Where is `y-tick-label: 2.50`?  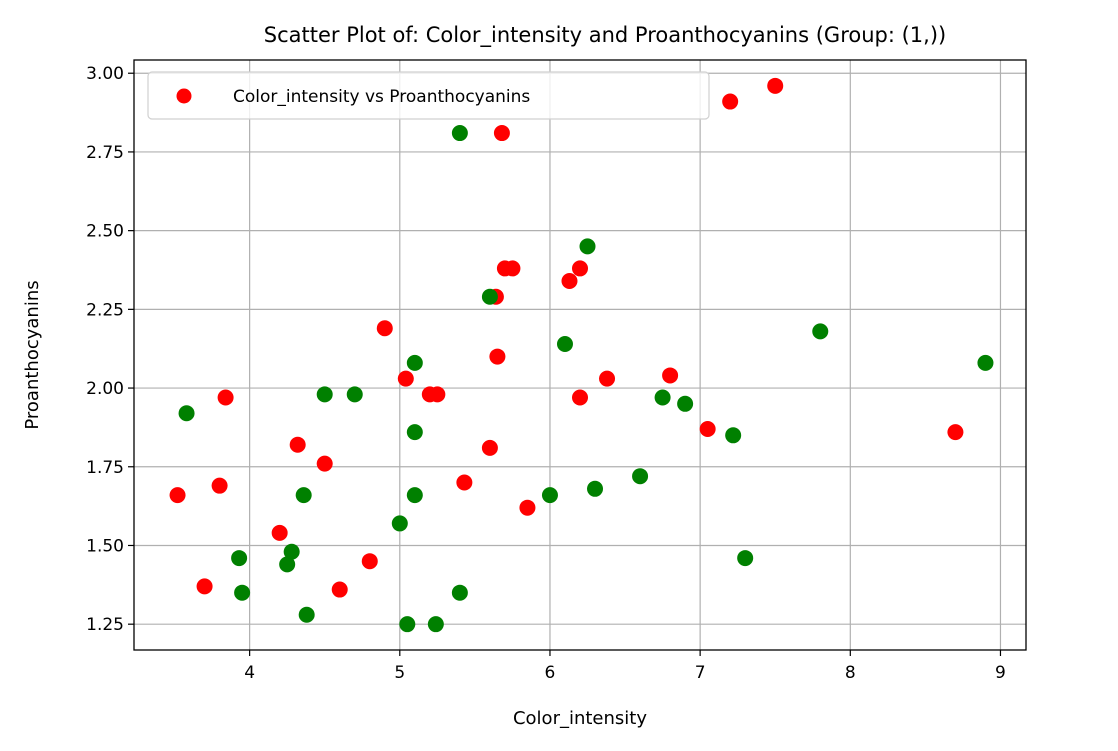 y-tick-label: 2.50 is located at coordinates (105, 232).